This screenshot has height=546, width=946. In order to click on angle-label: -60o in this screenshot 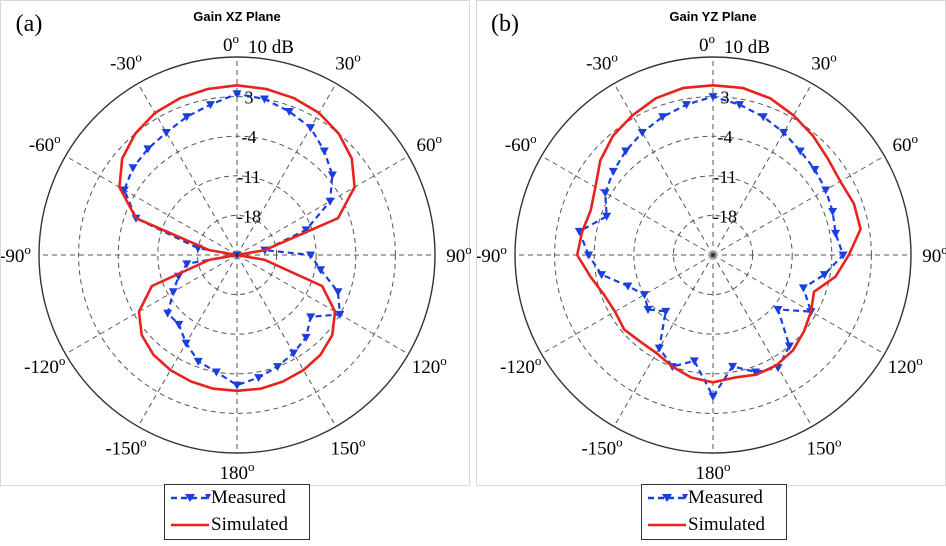, I will do `click(45, 143)`.